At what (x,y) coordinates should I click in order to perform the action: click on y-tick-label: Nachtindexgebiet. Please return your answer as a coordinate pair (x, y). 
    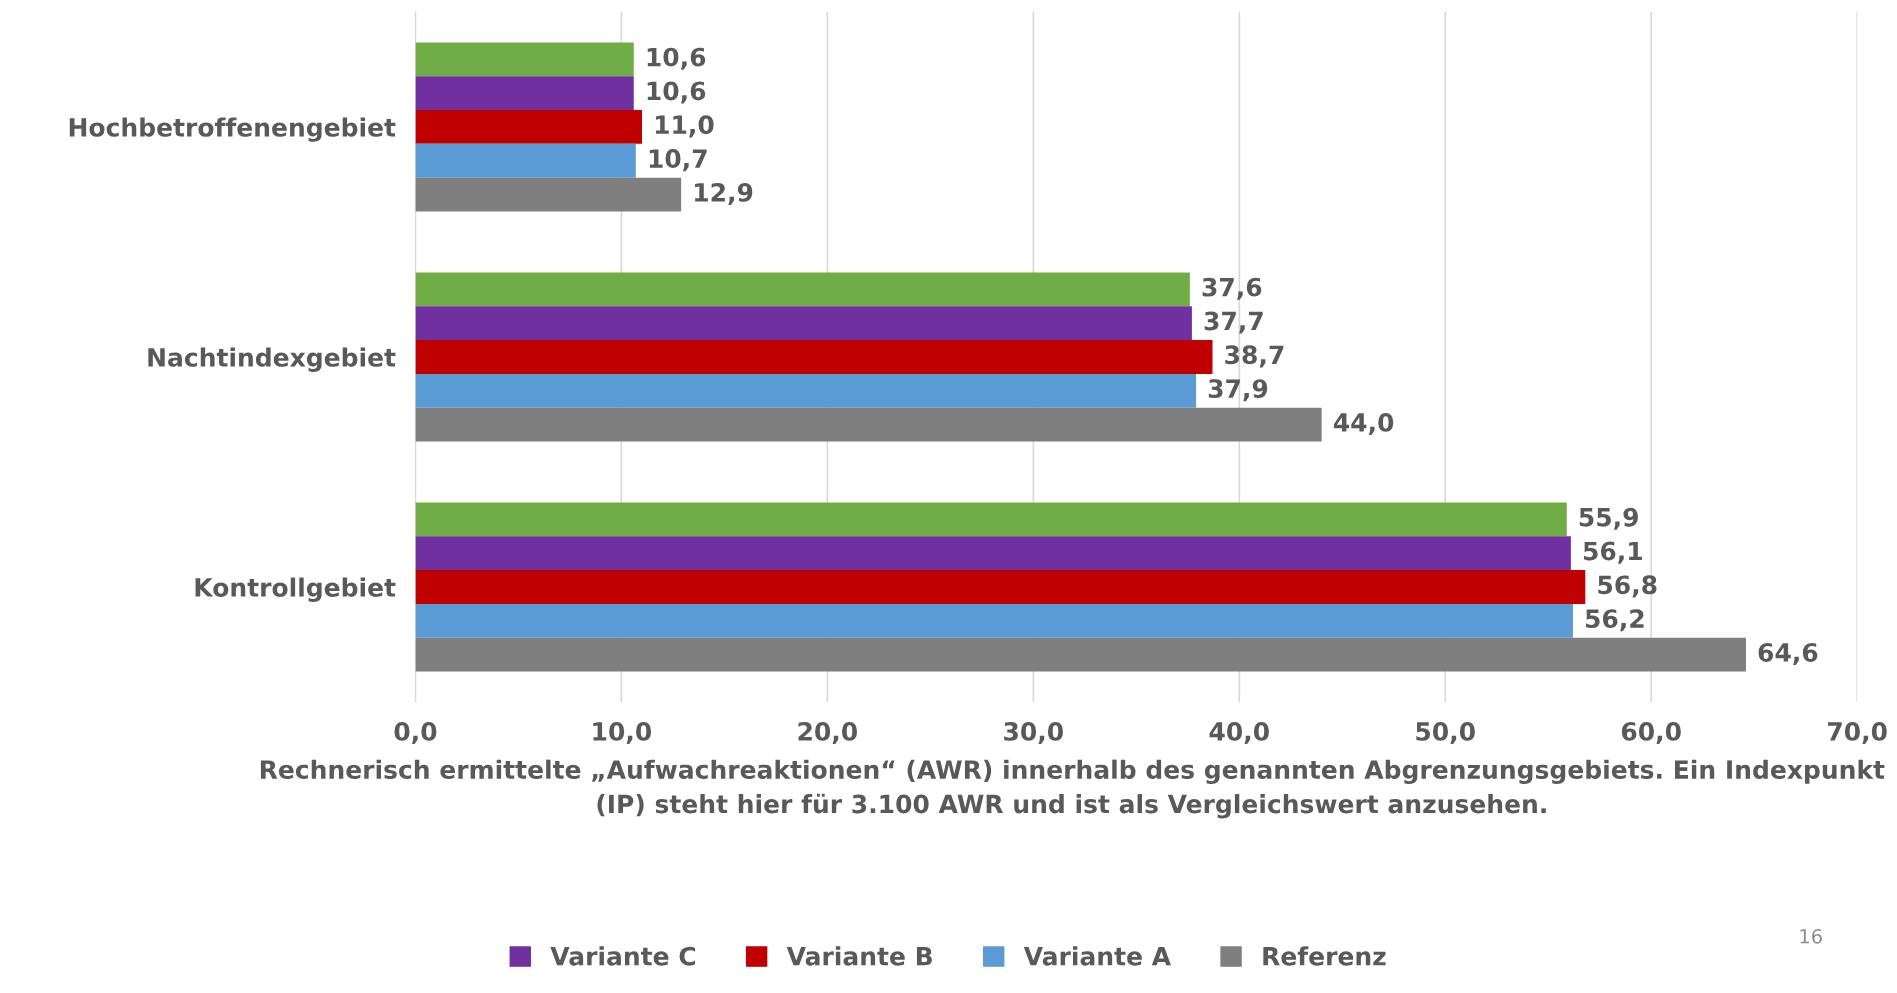
    Looking at the image, I should click on (272, 359).